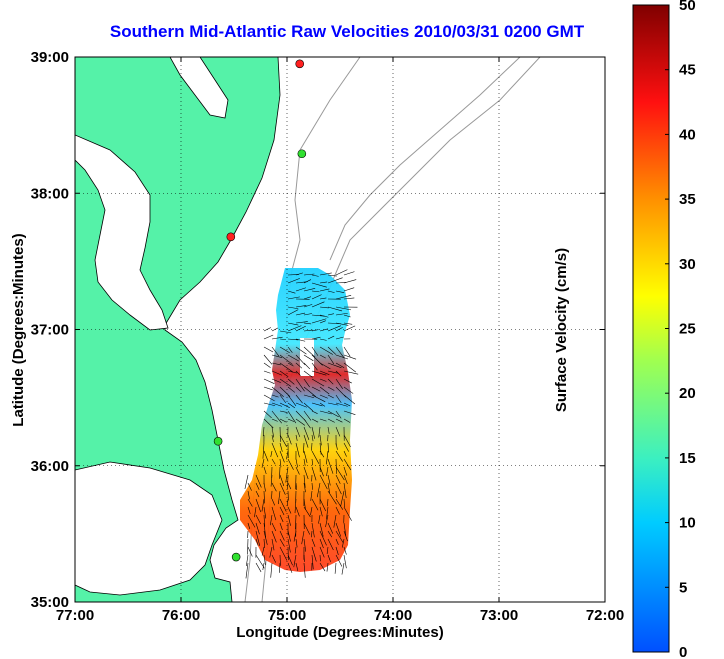 Image resolution: width=724 pixels, height=659 pixels. What do you see at coordinates (687, 393) in the screenshot?
I see `colorbar-tick-label: 20` at bounding box center [687, 393].